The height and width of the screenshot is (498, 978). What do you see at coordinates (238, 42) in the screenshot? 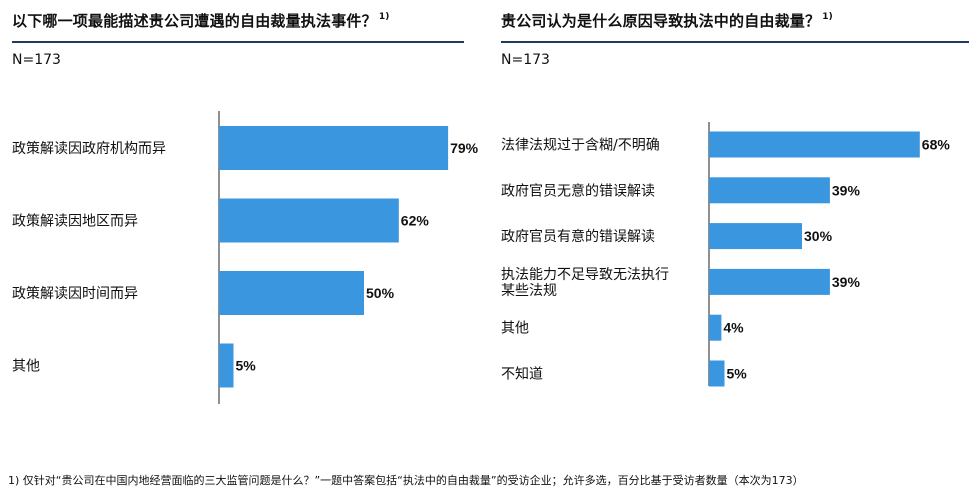
I see `left-title-rule` at bounding box center [238, 42].